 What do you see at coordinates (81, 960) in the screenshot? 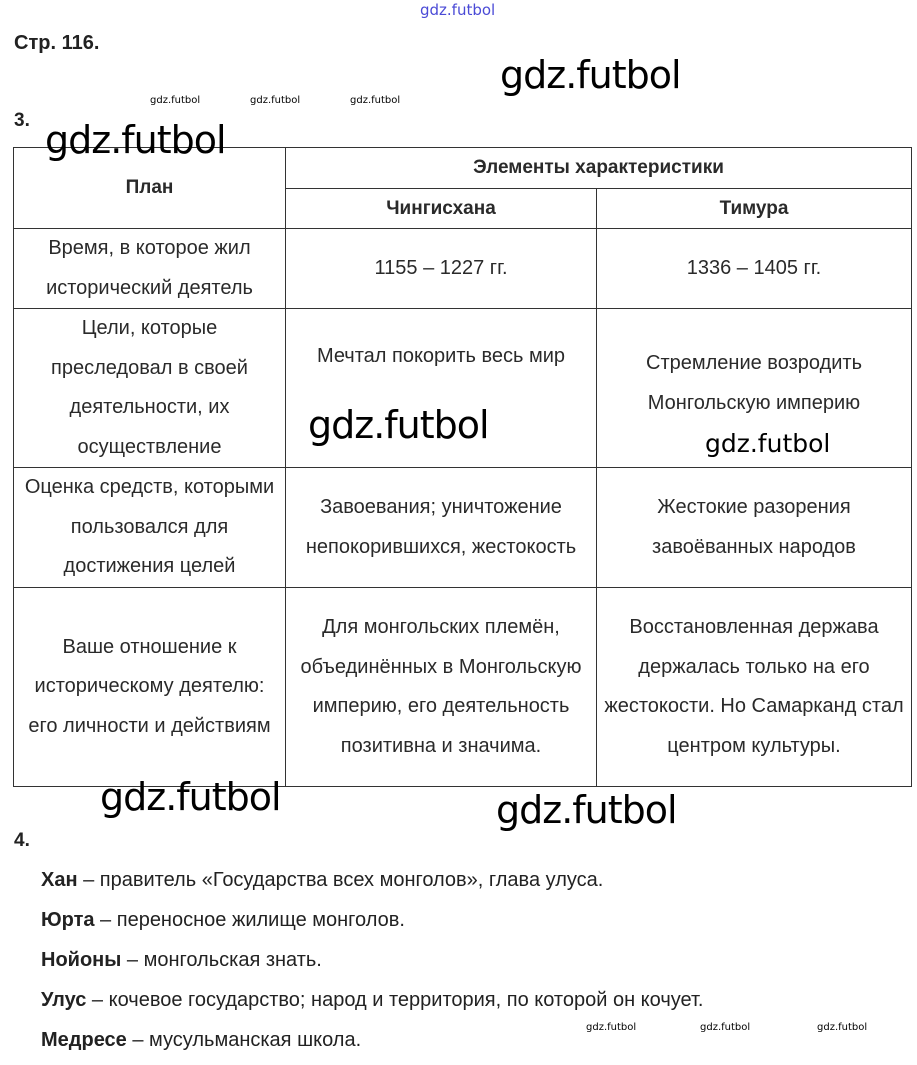
I see `term: Нойоны` at bounding box center [81, 960].